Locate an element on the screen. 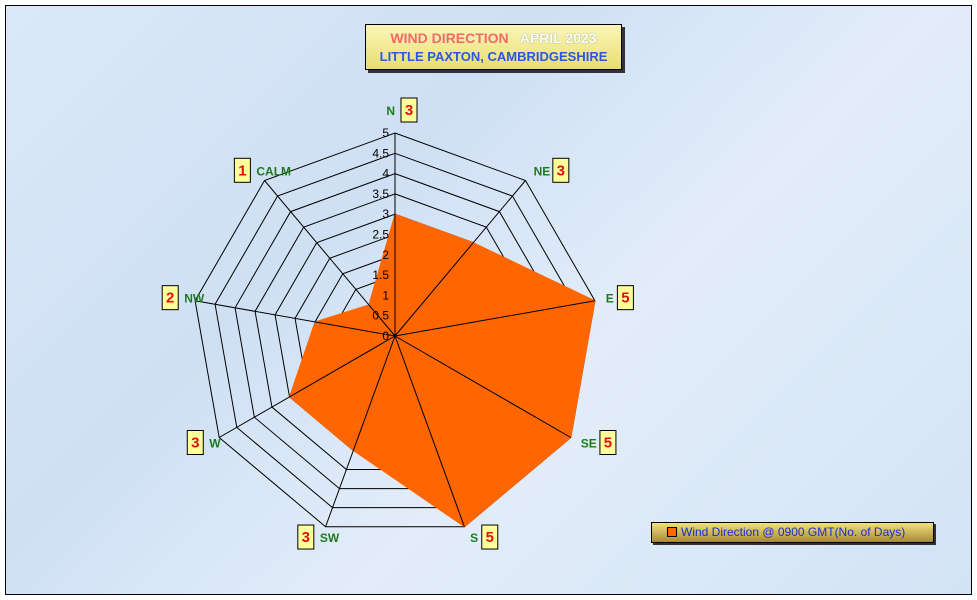 The height and width of the screenshot is (600, 977). tick-label: 3 is located at coordinates (385, 214).